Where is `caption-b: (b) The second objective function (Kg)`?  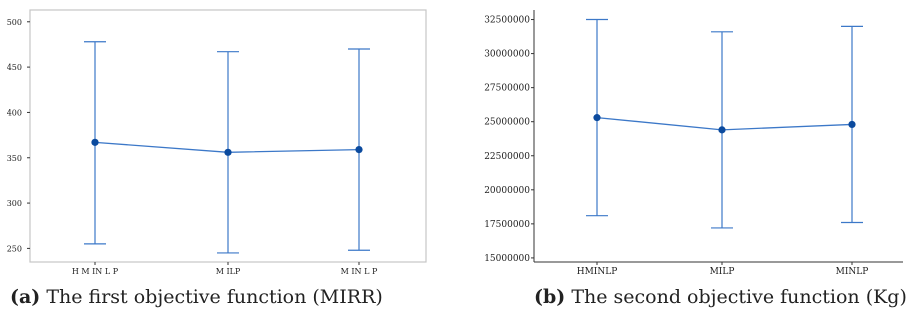 caption-b: (b) The second objective function (Kg) is located at coordinates (720, 297).